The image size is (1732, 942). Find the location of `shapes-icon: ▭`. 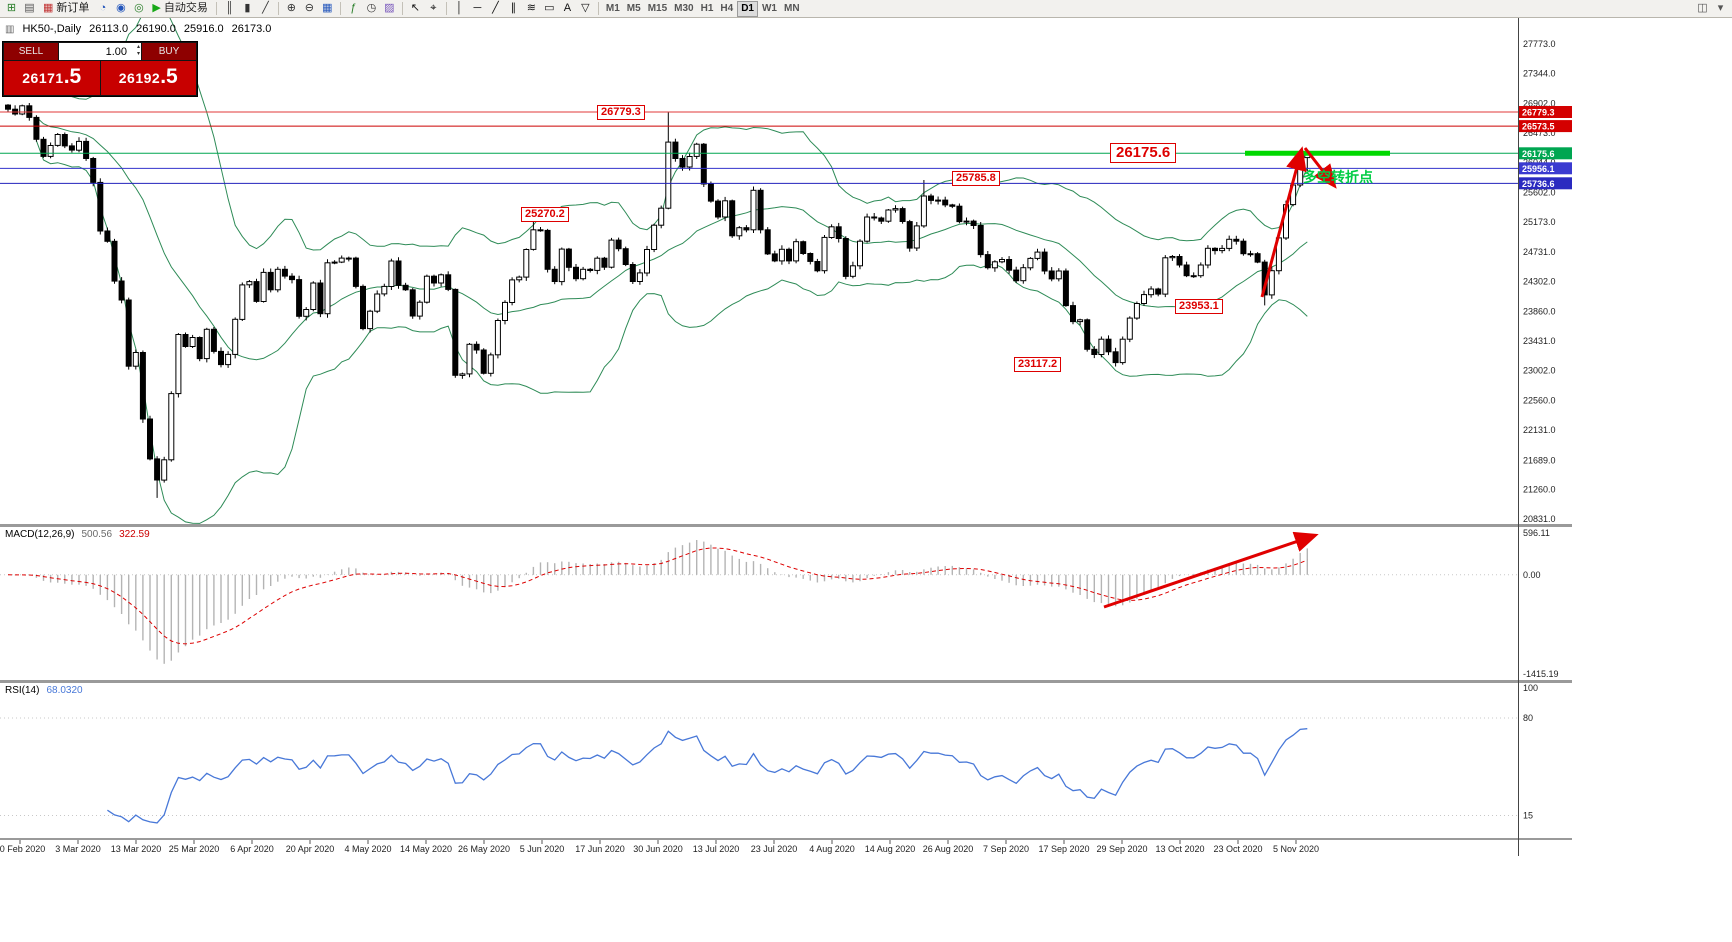

shapes-icon: ▭ is located at coordinates (549, 8).